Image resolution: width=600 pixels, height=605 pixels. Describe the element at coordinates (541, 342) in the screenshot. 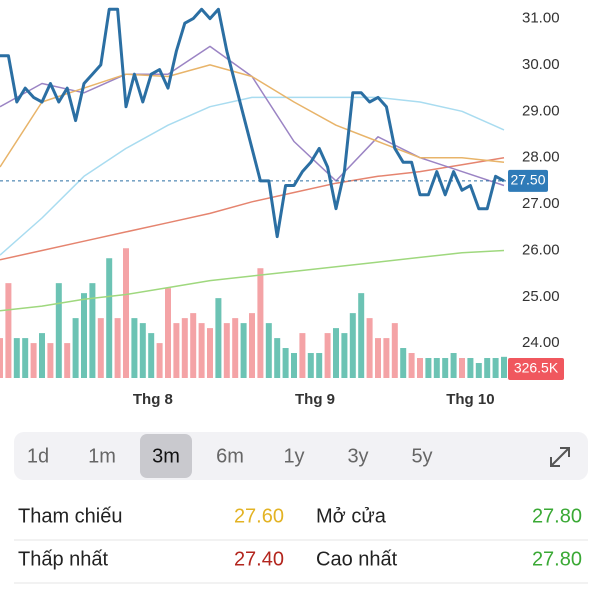

I see `y-tick-label: 24.00` at that location.